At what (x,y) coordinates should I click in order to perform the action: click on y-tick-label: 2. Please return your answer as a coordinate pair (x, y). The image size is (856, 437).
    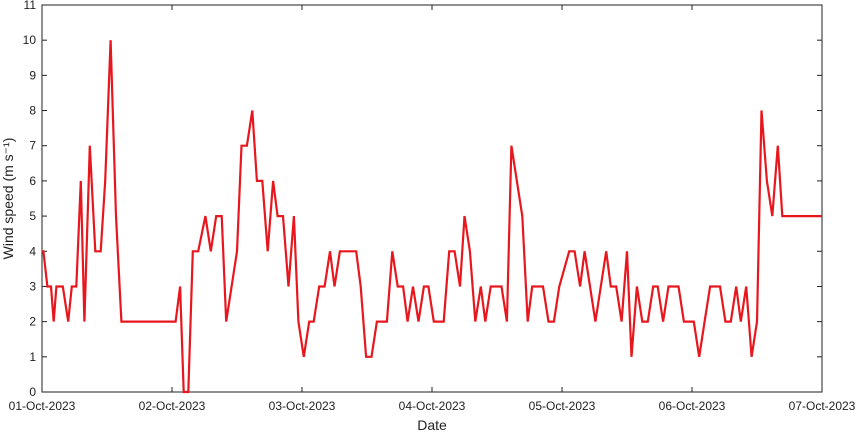
    Looking at the image, I should click on (32, 322).